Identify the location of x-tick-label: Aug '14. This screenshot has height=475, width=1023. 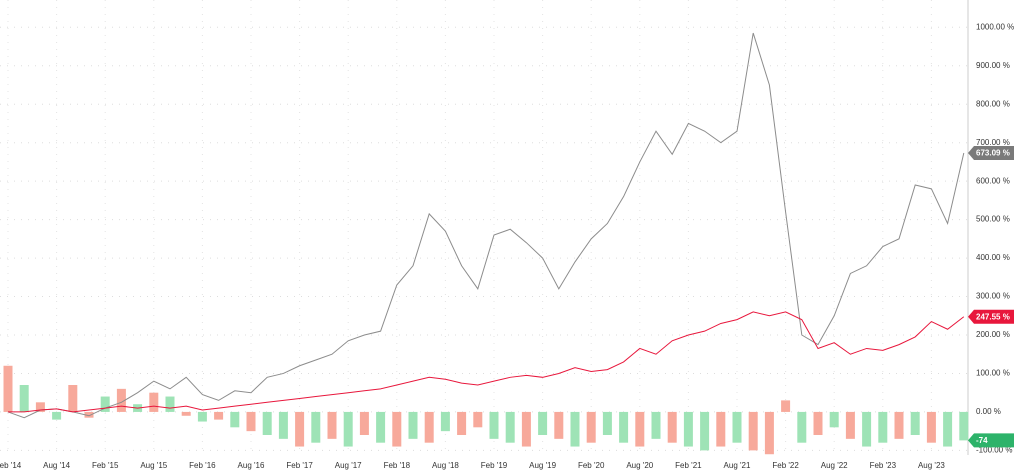
(56, 465).